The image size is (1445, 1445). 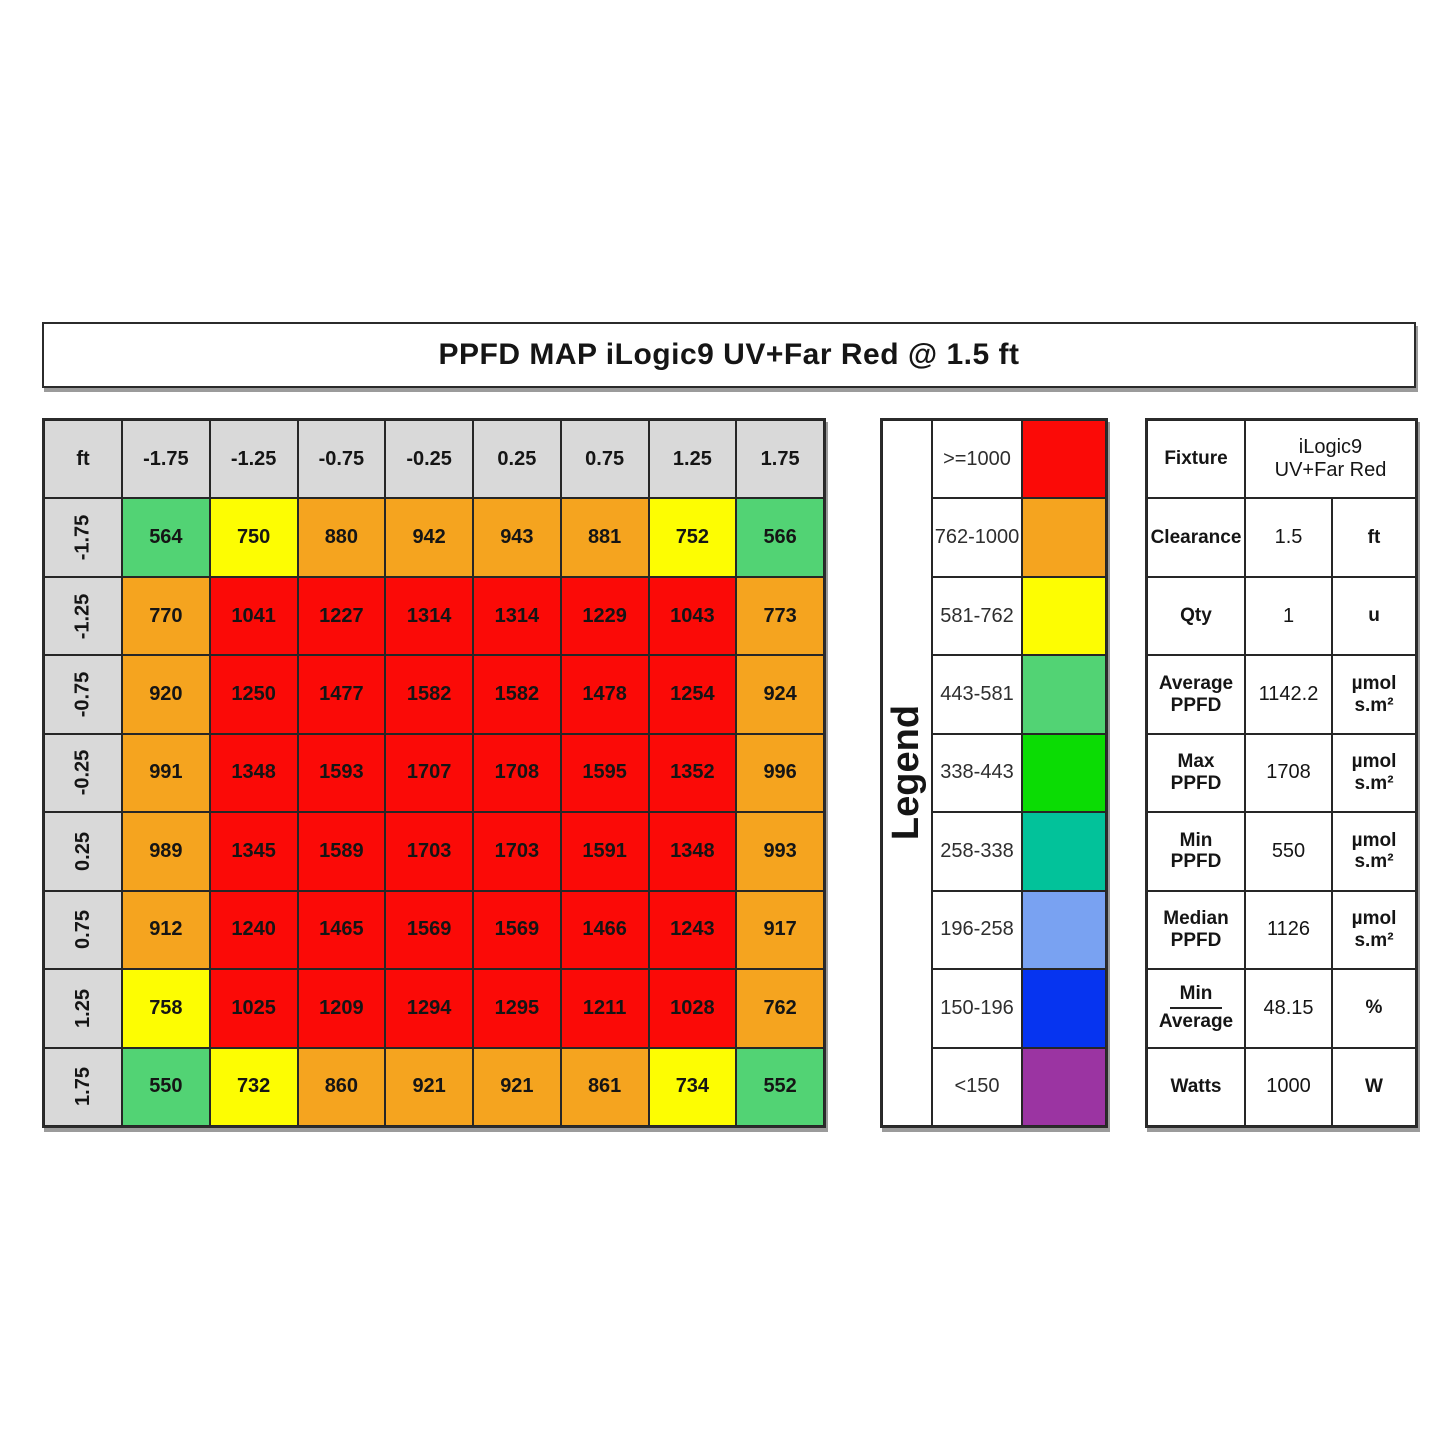 I want to click on info-label: Average PPFD, so click(x=1196, y=694).